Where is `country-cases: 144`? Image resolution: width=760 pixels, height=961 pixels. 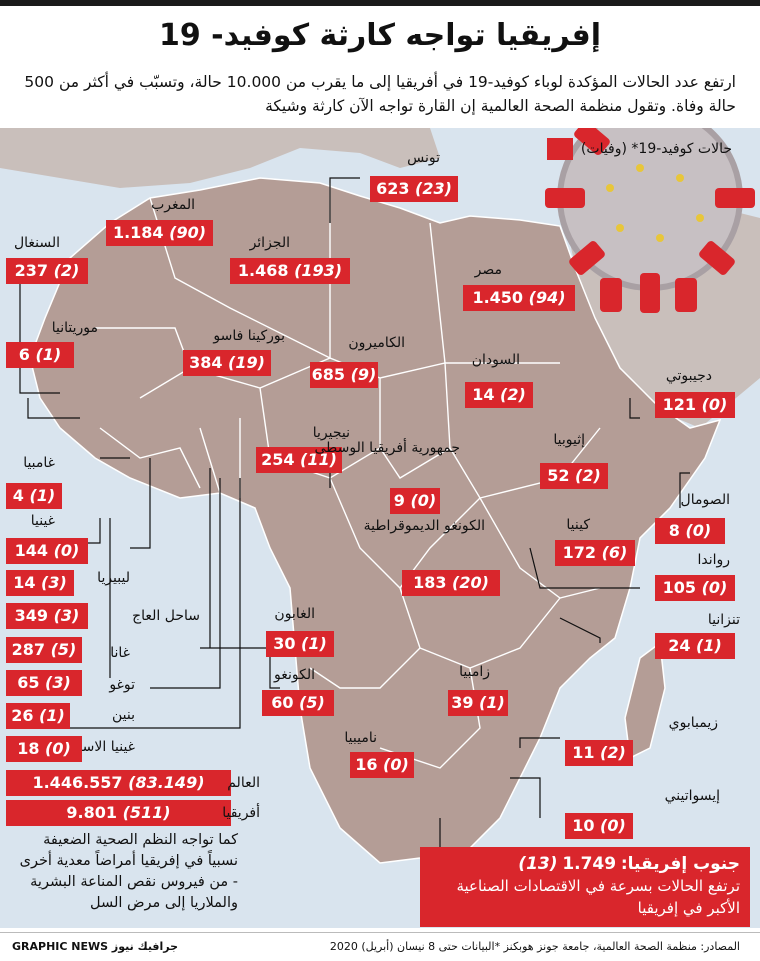
country-cases: 144 is located at coordinates (34, 550).